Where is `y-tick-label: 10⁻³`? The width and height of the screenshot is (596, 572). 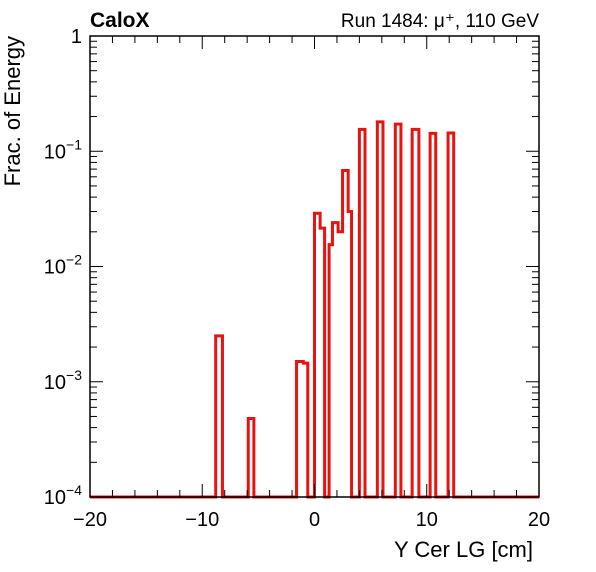
y-tick-label: 10⁻³ is located at coordinates (63, 380).